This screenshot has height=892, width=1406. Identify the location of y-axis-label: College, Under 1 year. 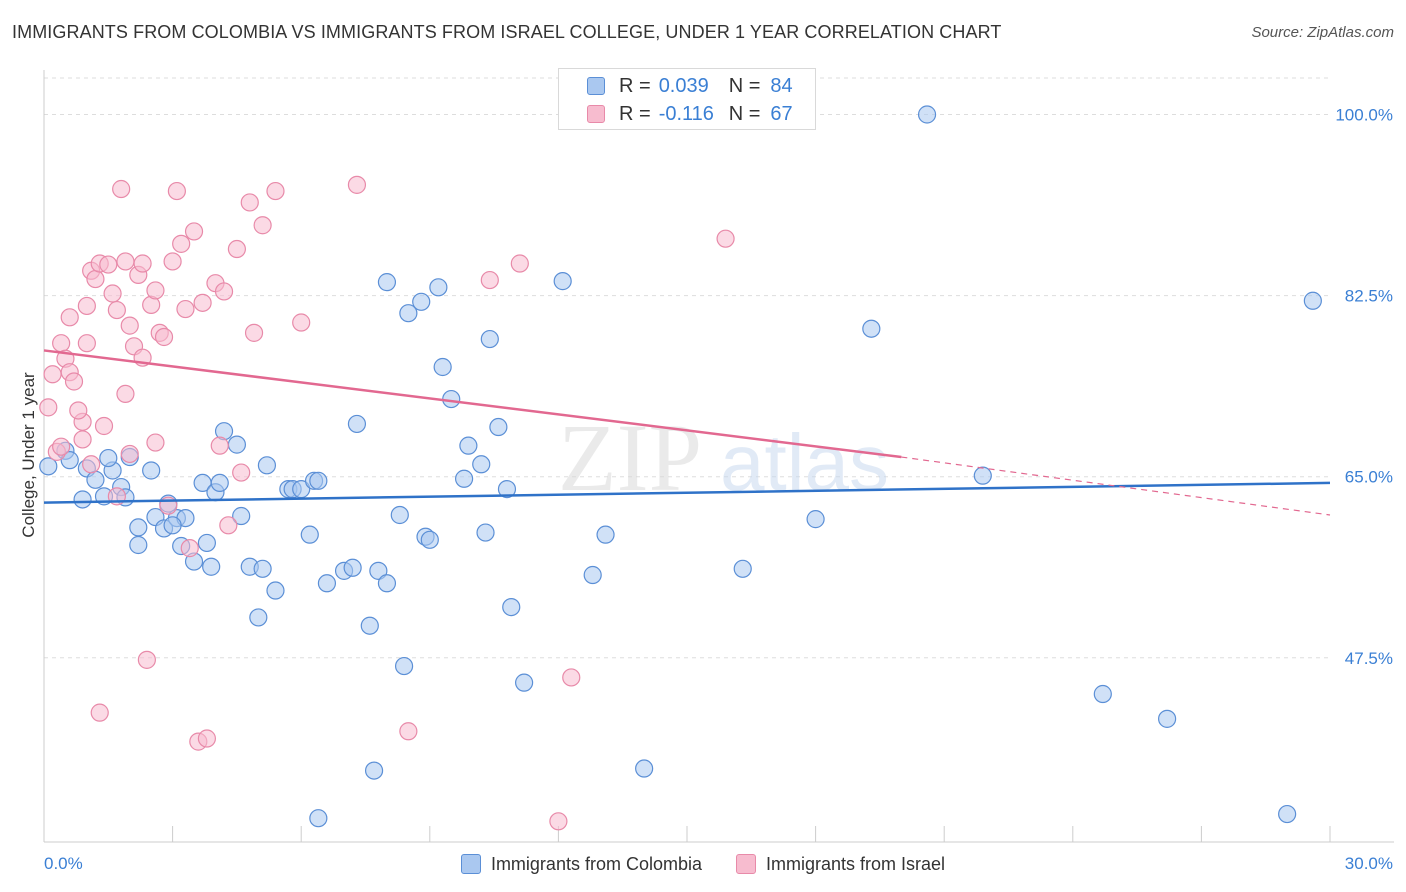
(28, 455).